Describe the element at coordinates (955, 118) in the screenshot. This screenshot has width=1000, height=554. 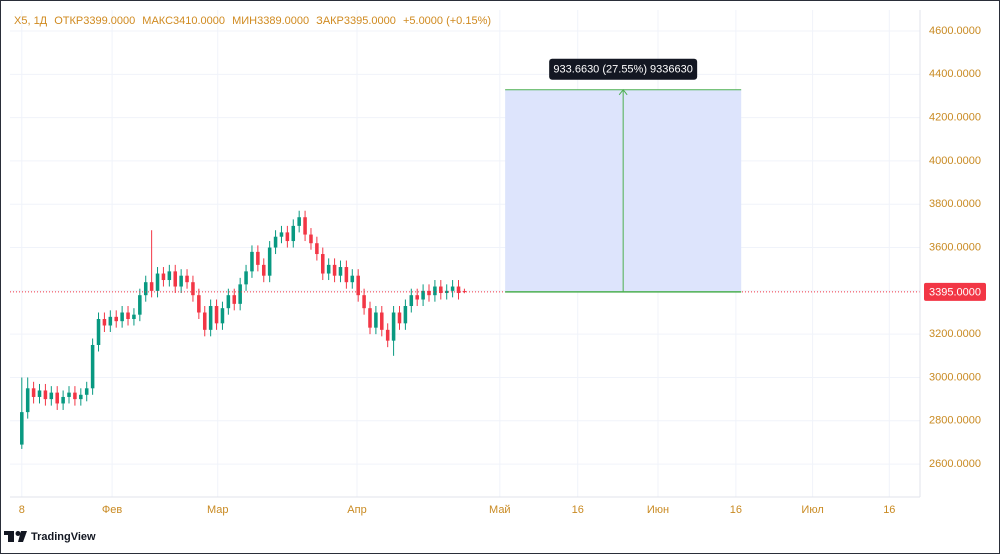
I see `y-tick-label: 4200.0000` at that location.